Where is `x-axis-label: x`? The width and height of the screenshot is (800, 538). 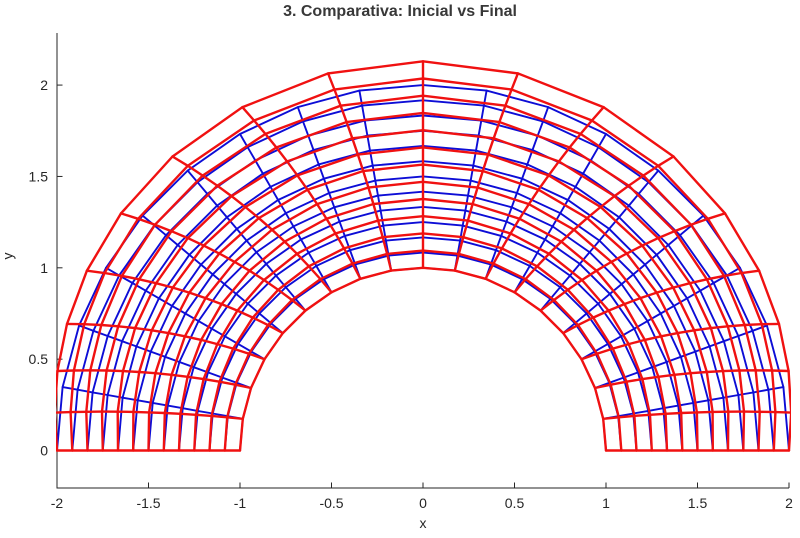 x-axis-label: x is located at coordinates (423, 523).